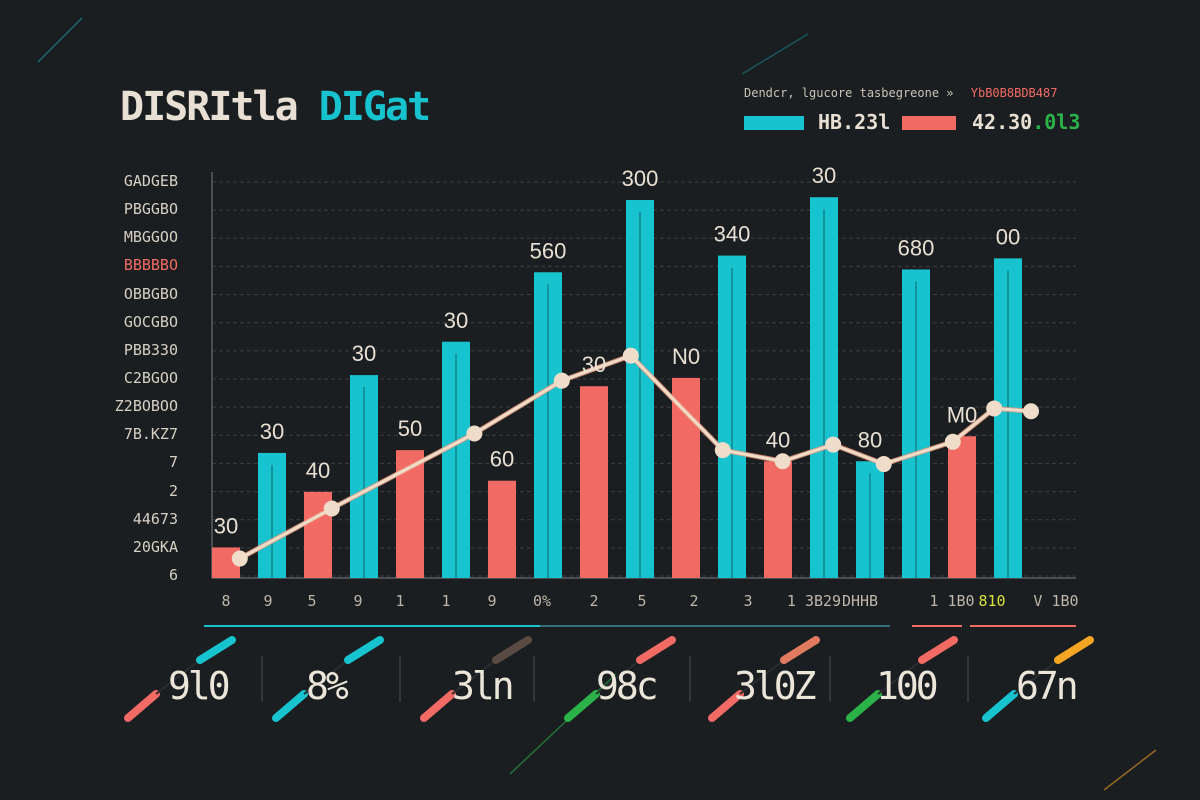 The image size is (1200, 800). What do you see at coordinates (860, 601) in the screenshot?
I see `x-tick-label: DHHB` at bounding box center [860, 601].